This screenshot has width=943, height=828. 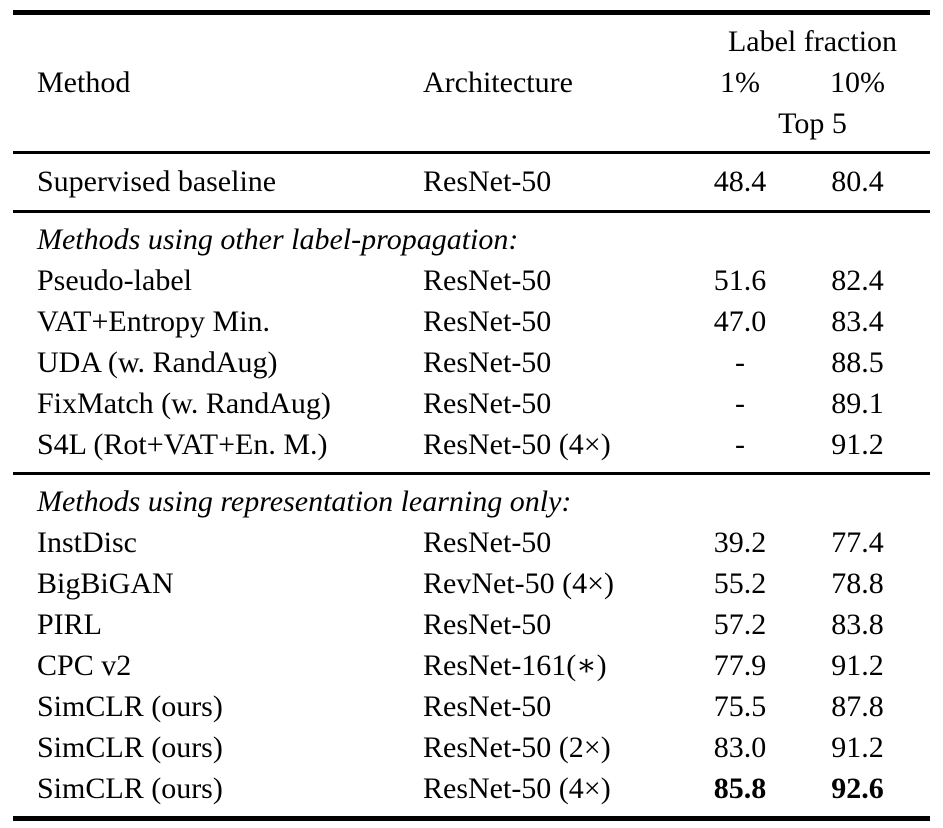 What do you see at coordinates (84, 665) in the screenshot?
I see `method-cell: CPC v2` at bounding box center [84, 665].